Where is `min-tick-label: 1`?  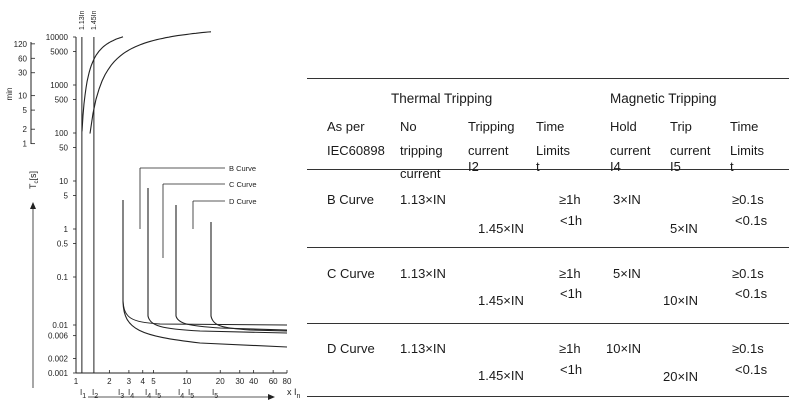 min-tick-label: 1 is located at coordinates (25, 144).